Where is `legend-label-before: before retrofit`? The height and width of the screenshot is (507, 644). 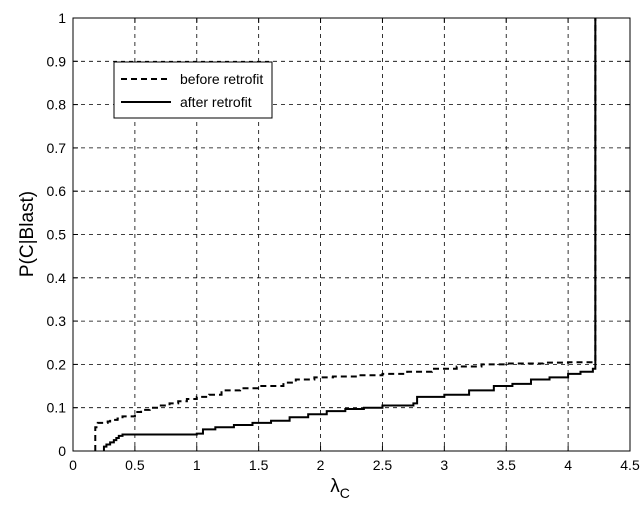
legend-label-before: before retrofit is located at coordinates (221, 79).